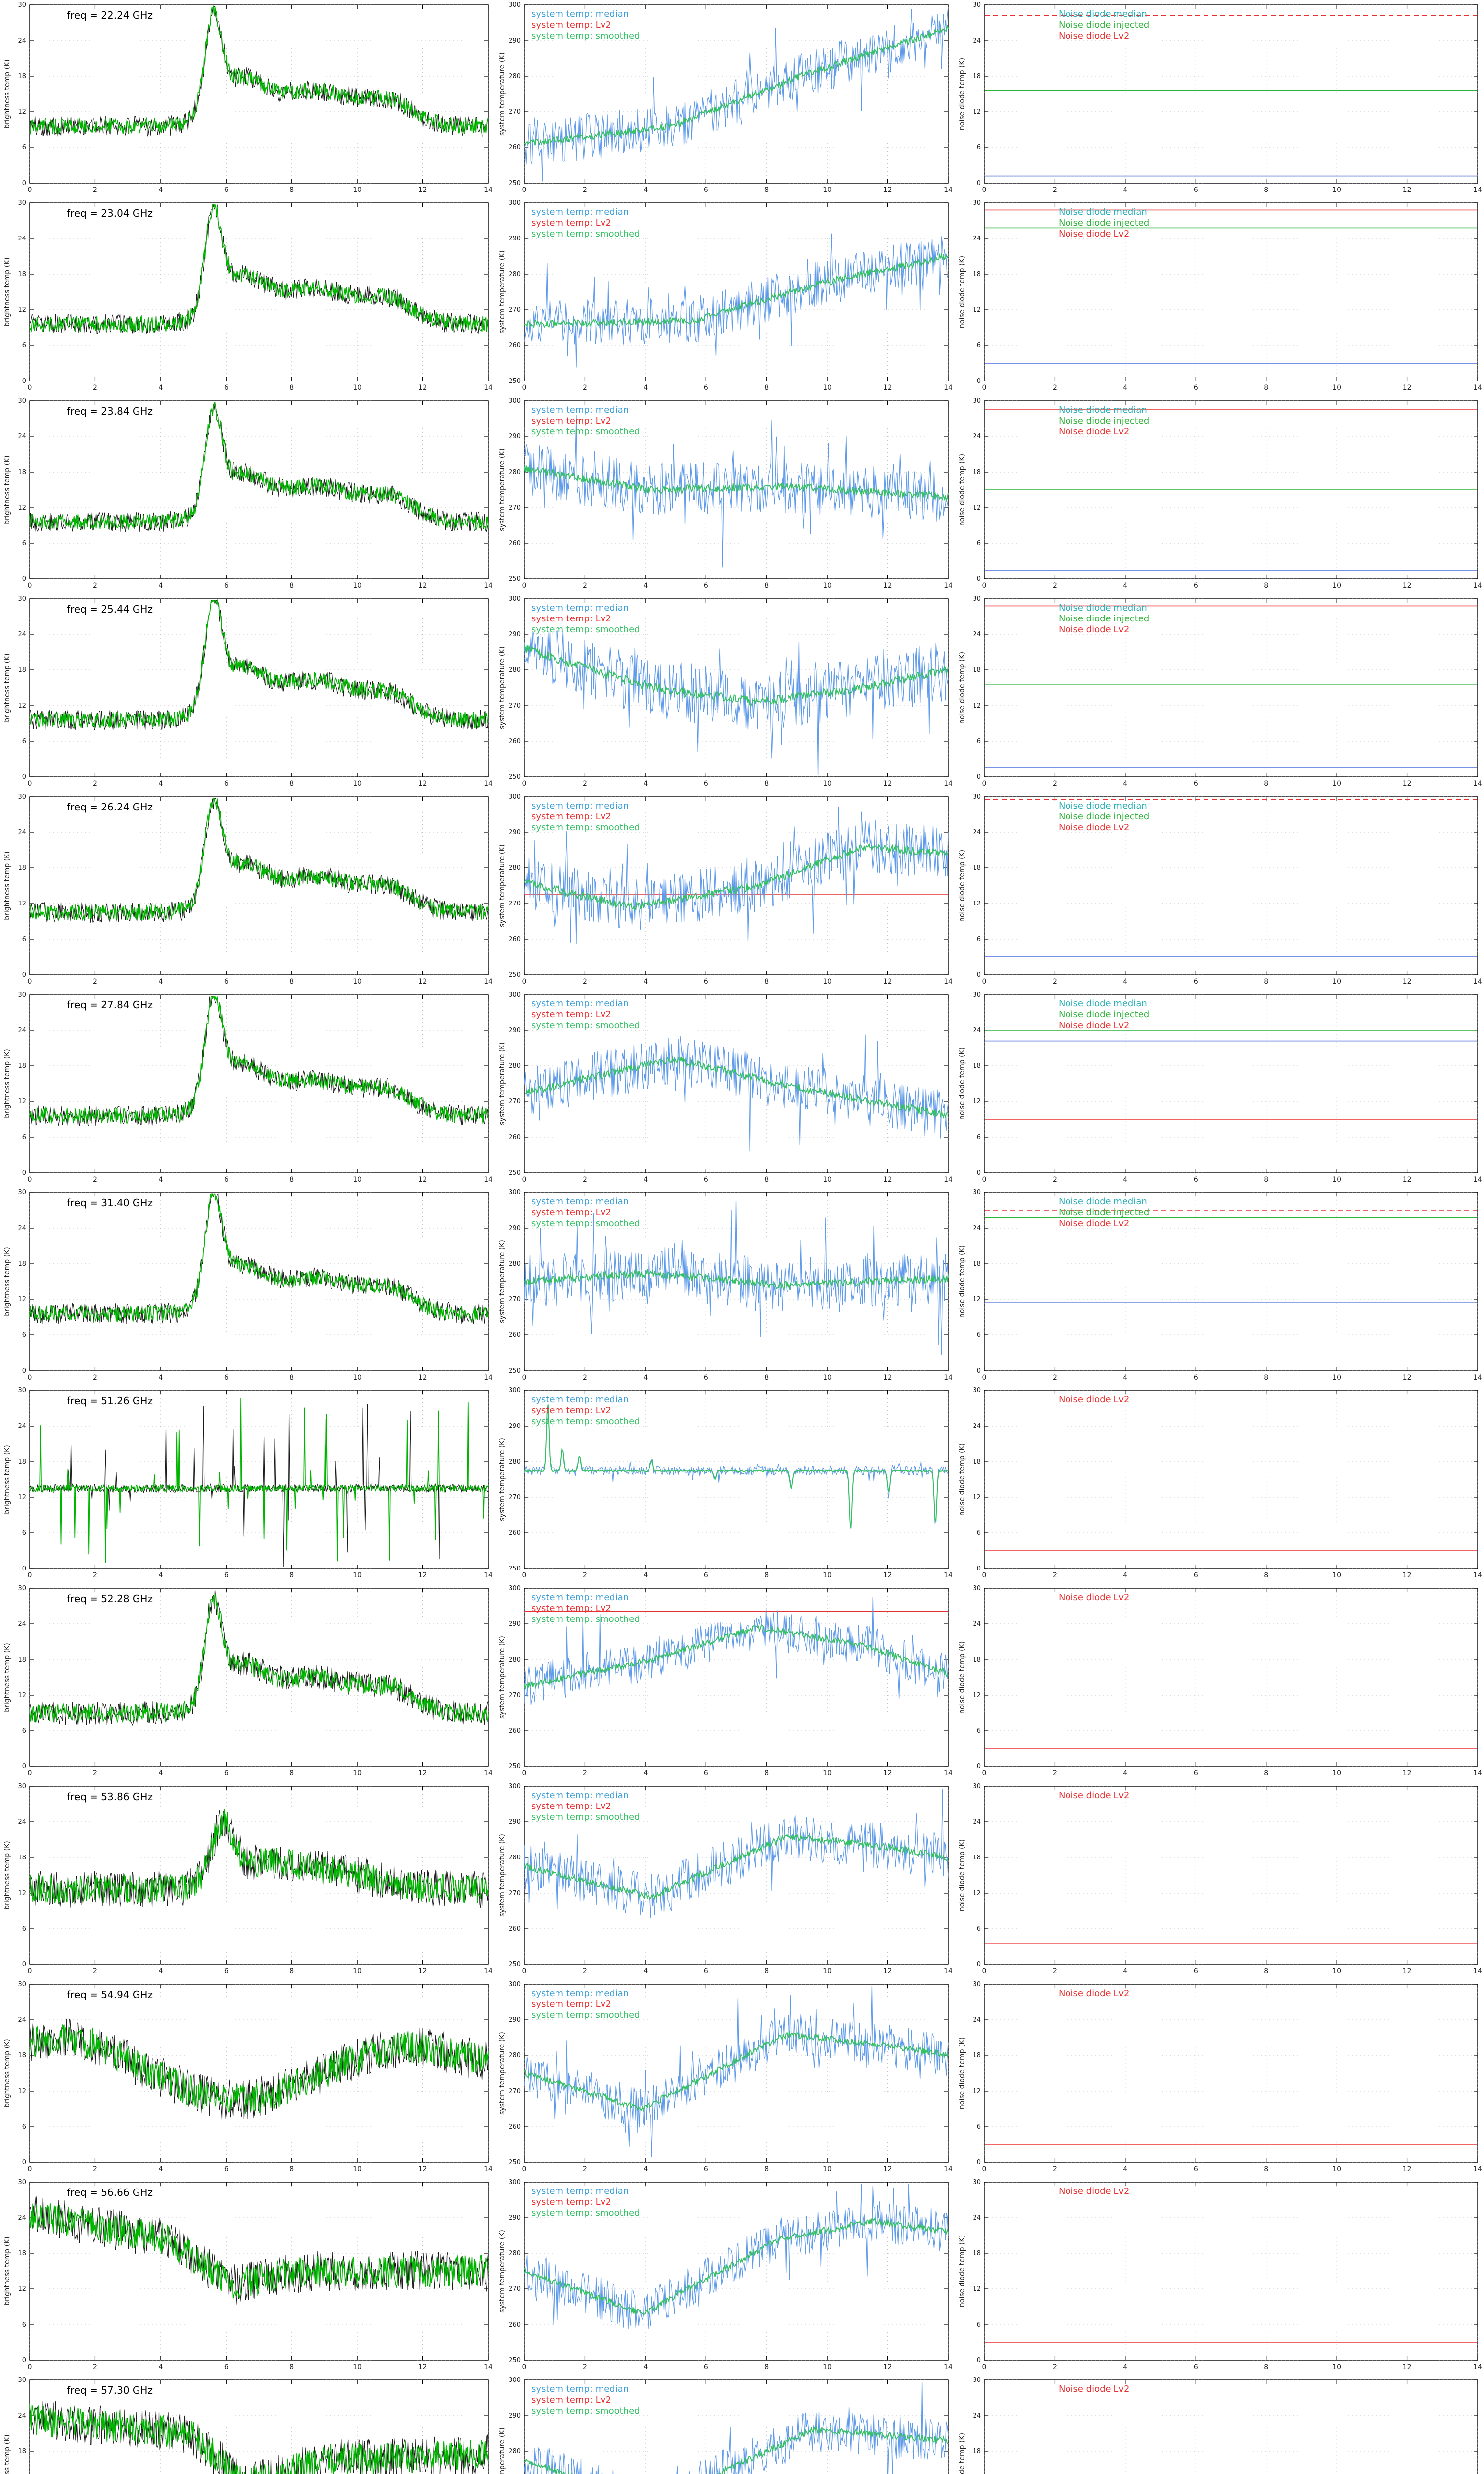 This screenshot has height=2474, width=1484. What do you see at coordinates (24, 2163) in the screenshot?
I see `y-tick-label: 0` at bounding box center [24, 2163].